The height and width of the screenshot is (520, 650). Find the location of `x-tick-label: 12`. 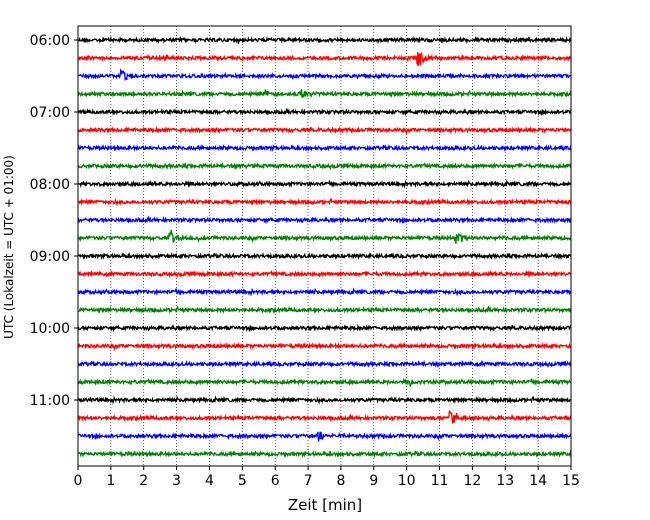

x-tick-label: 12 is located at coordinates (472, 481).